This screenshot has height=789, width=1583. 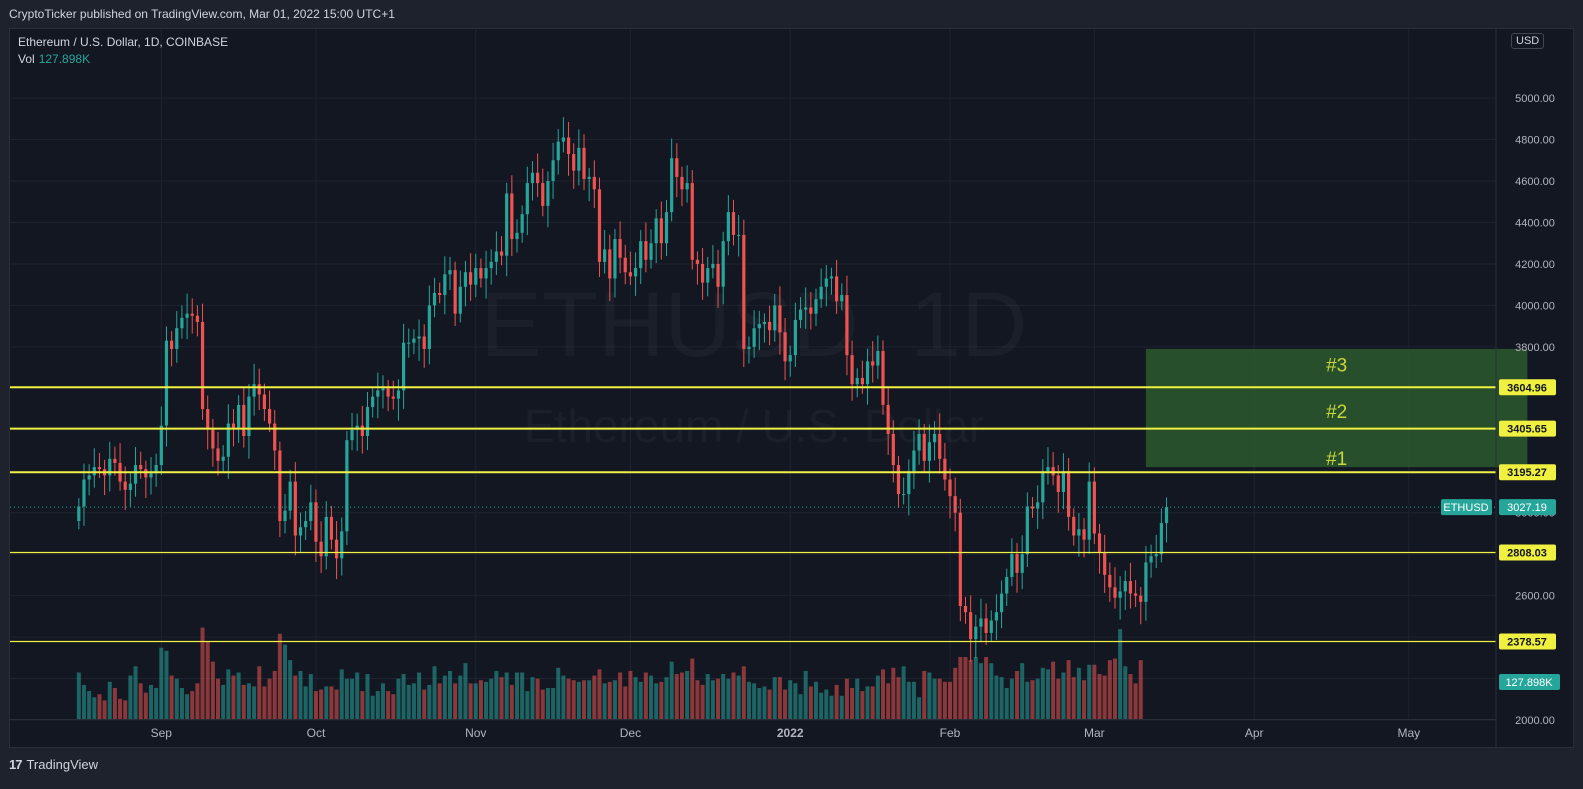 What do you see at coordinates (1535, 141) in the screenshot?
I see `y-tick-label: 4800.00` at bounding box center [1535, 141].